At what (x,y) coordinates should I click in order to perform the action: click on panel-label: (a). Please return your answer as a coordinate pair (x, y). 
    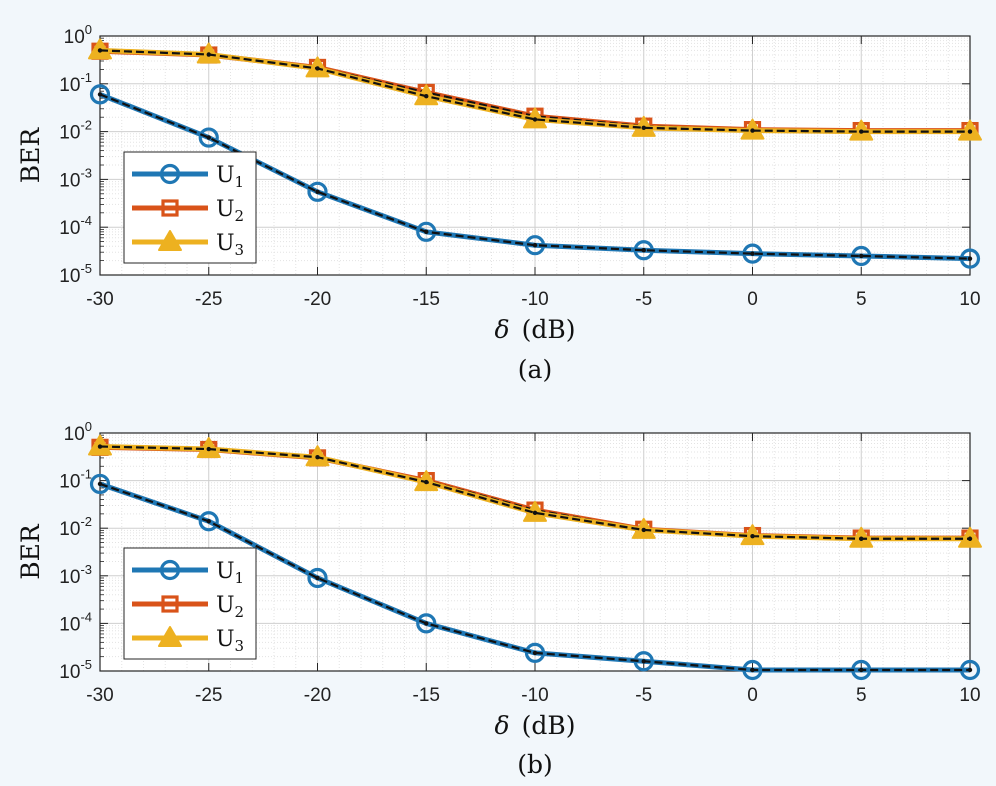
    Looking at the image, I should click on (535, 369).